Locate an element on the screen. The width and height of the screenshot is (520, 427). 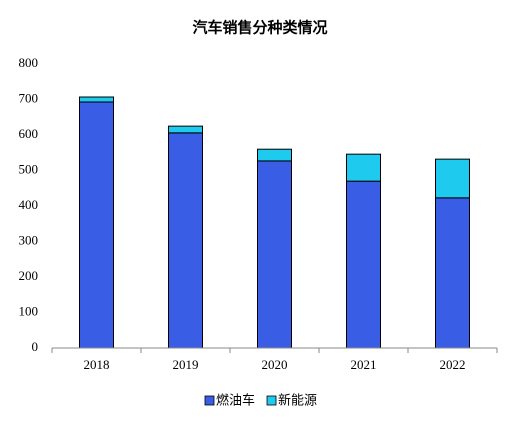
legend-label: 新能源 is located at coordinates (297, 401).